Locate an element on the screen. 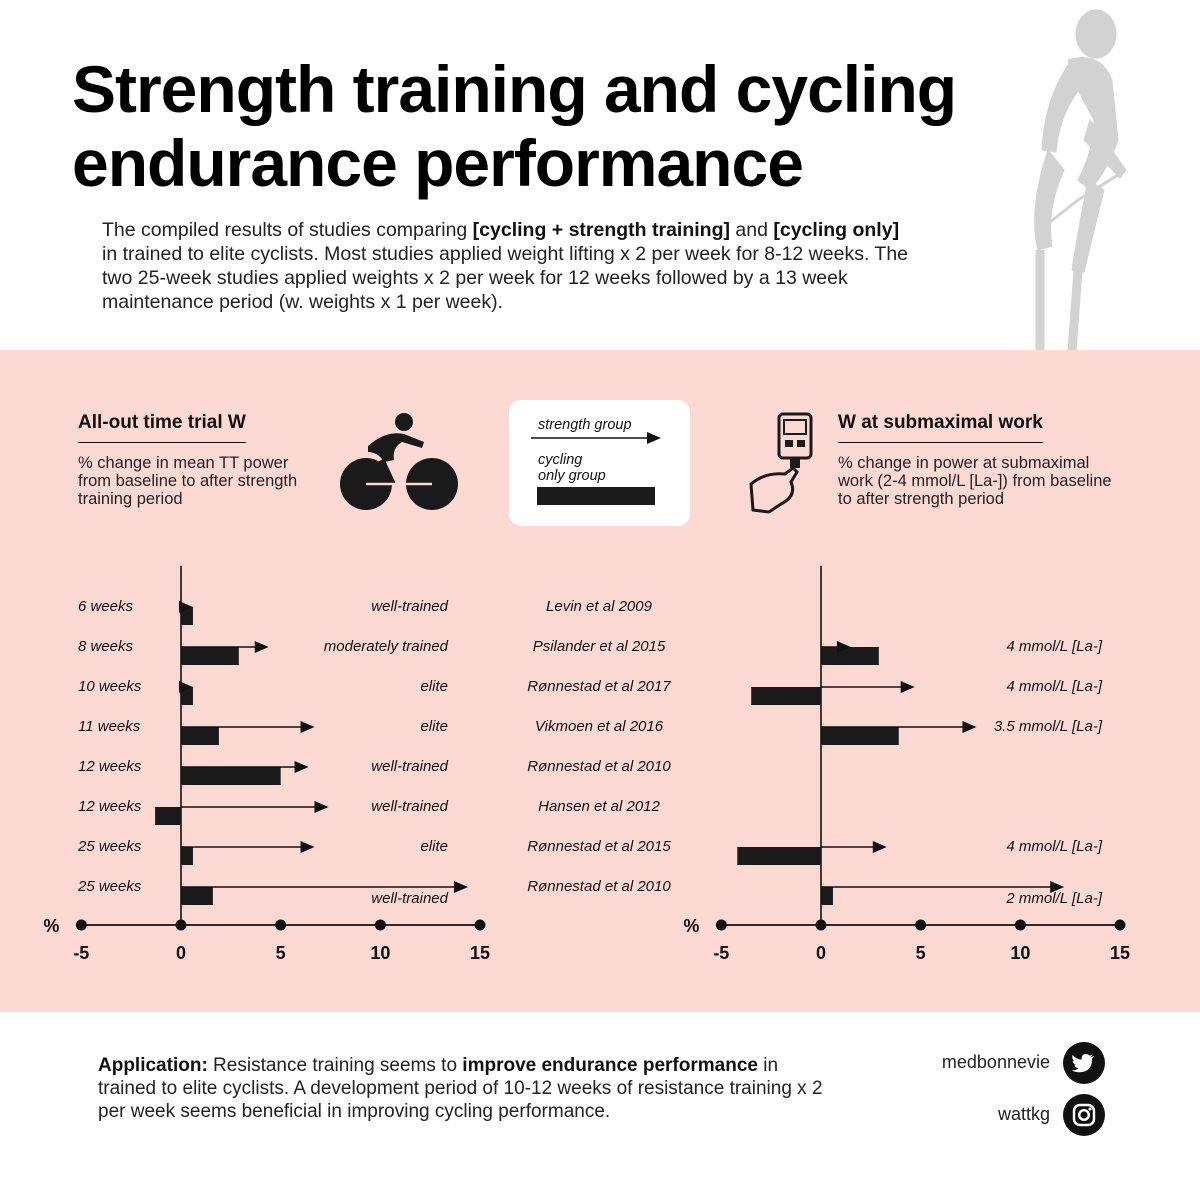 This screenshot has width=1200, height=1200. chart1-tick-label: -5 is located at coordinates (81, 953).